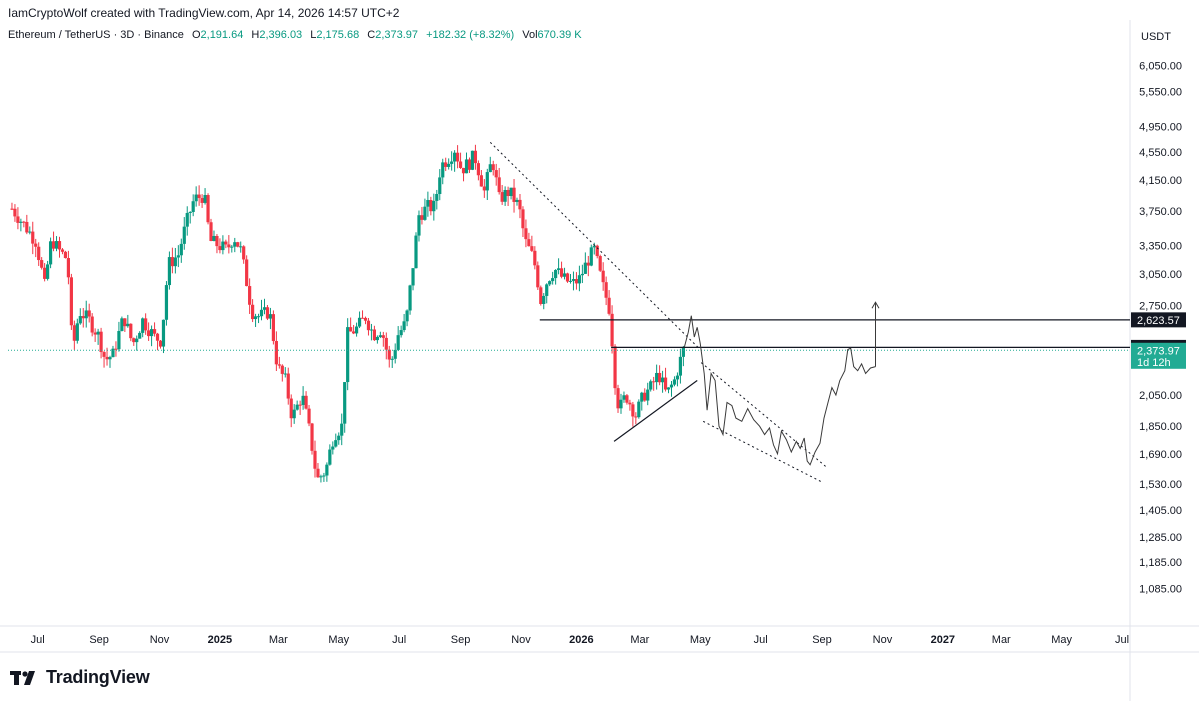  Describe the element at coordinates (1154, 363) in the screenshot. I see `countdown-label: 1d 12h` at that location.